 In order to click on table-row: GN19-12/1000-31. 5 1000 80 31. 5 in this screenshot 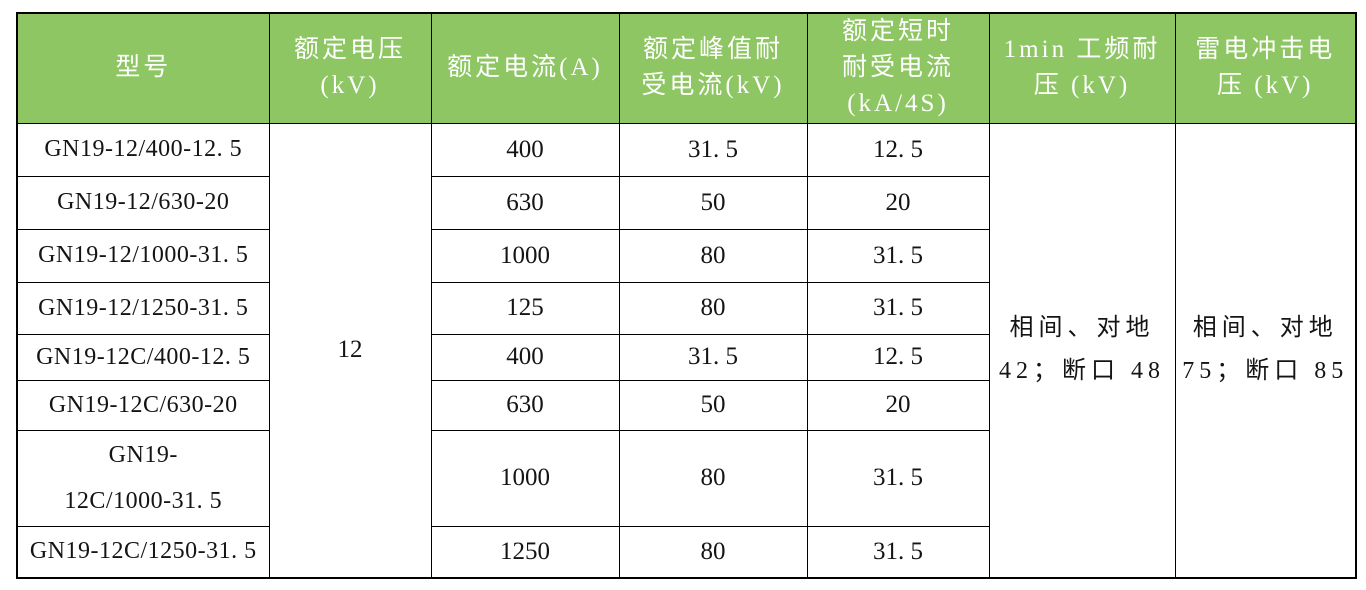, I will do `click(686, 255)`.